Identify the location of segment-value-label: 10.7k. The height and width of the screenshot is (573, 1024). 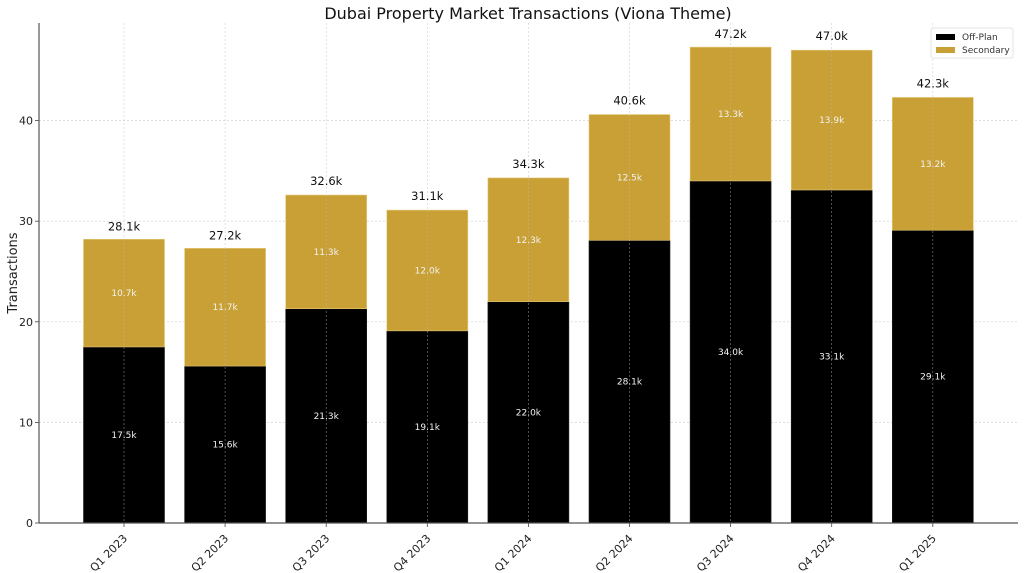
(124, 294).